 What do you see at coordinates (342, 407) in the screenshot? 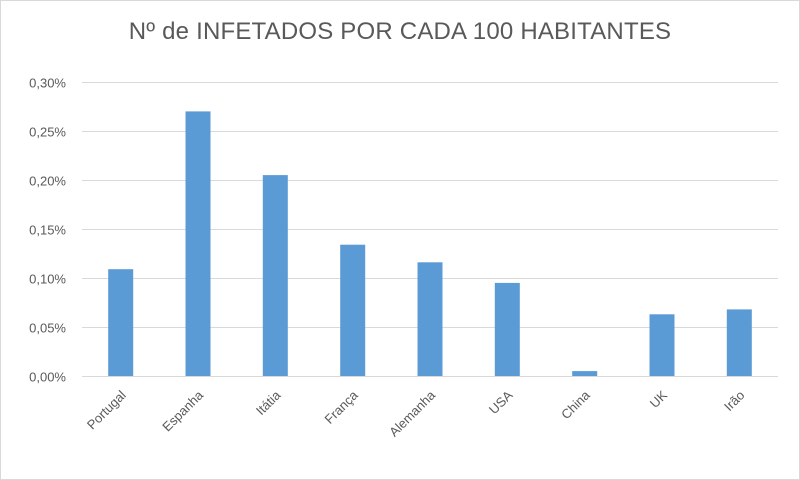
I see `x-tick-label: França` at bounding box center [342, 407].